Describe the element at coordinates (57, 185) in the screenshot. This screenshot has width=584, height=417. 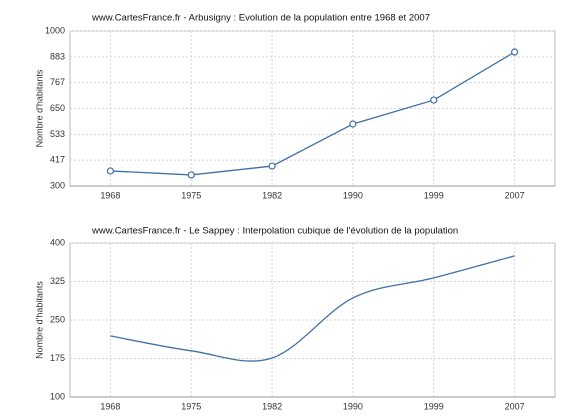
I see `y-tick-label: 300` at that location.